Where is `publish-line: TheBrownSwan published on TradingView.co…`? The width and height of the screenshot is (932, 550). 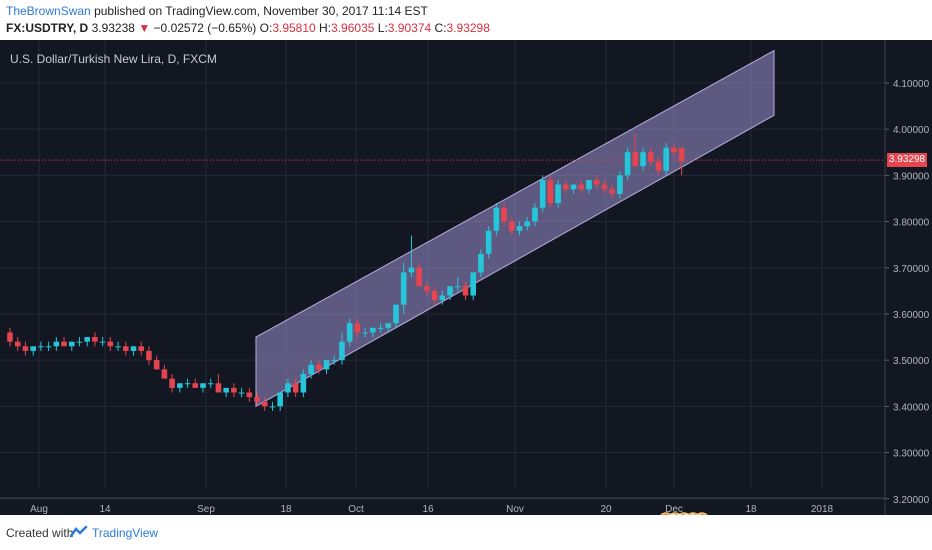 publish-line: TheBrownSwan published on TradingView.co… is located at coordinates (217, 11).